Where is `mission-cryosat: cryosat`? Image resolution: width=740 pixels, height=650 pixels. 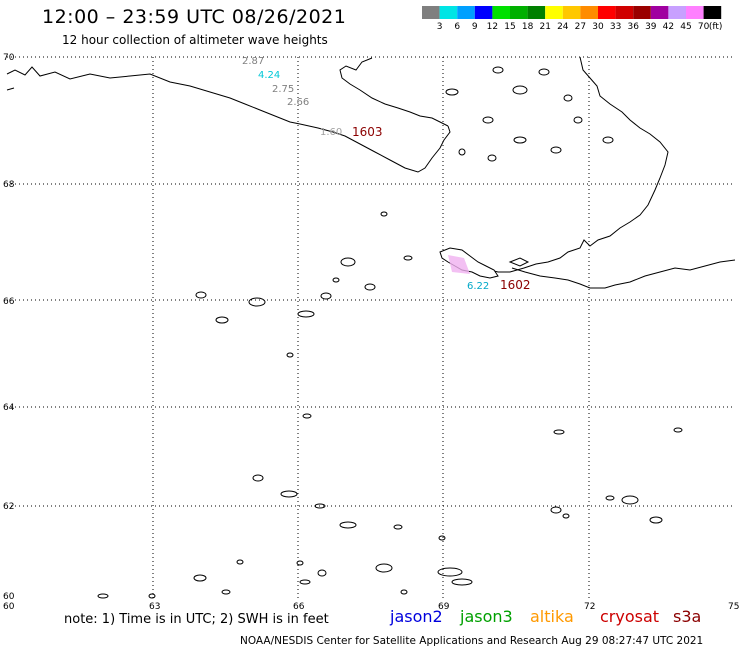 mission-cryosat: cryosat is located at coordinates (630, 616).